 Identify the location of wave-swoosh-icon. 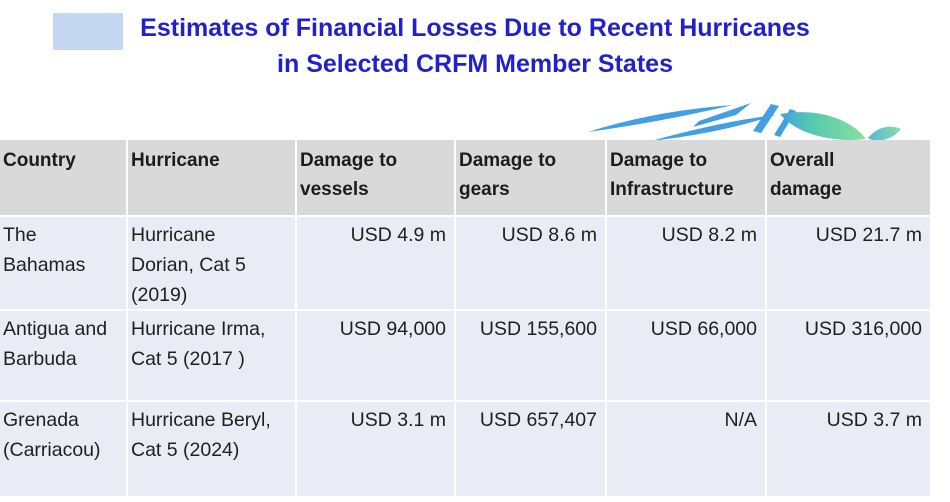
(744, 122).